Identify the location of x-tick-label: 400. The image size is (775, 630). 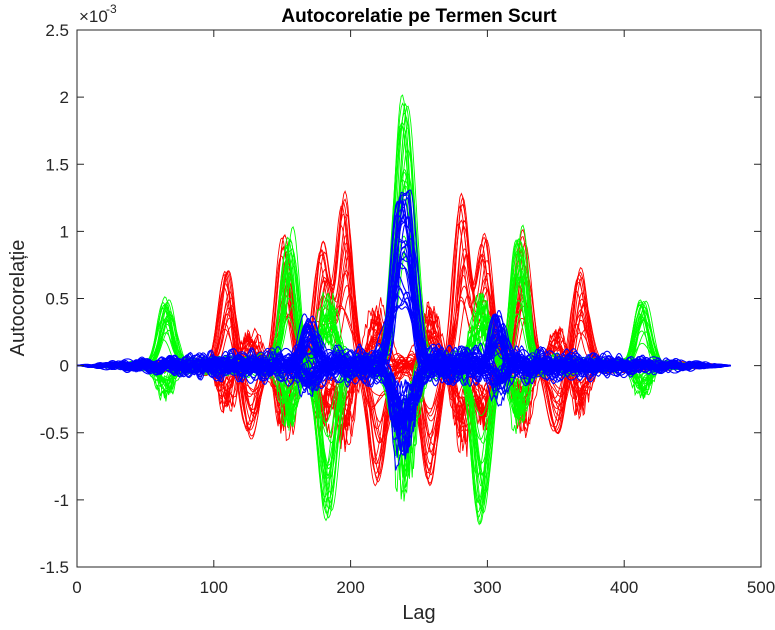
(624, 587).